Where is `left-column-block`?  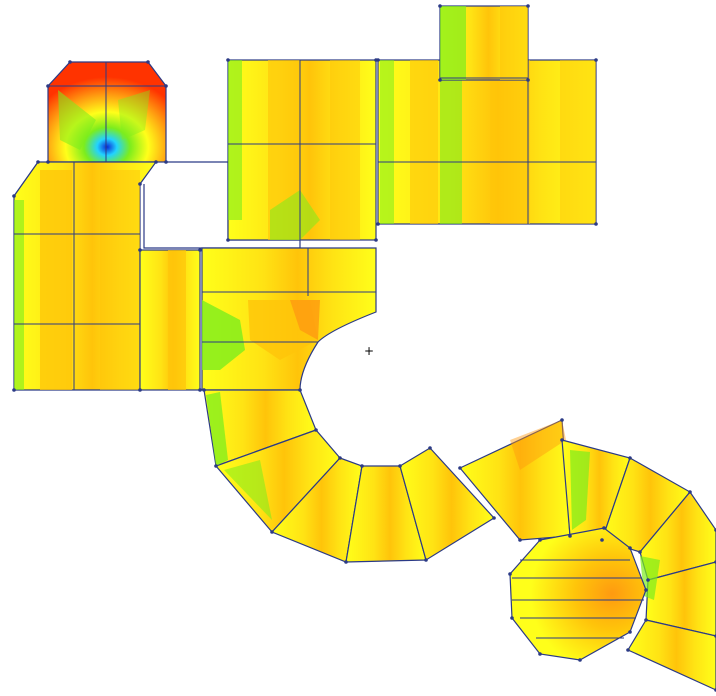
left-column-block is located at coordinates (106, 276).